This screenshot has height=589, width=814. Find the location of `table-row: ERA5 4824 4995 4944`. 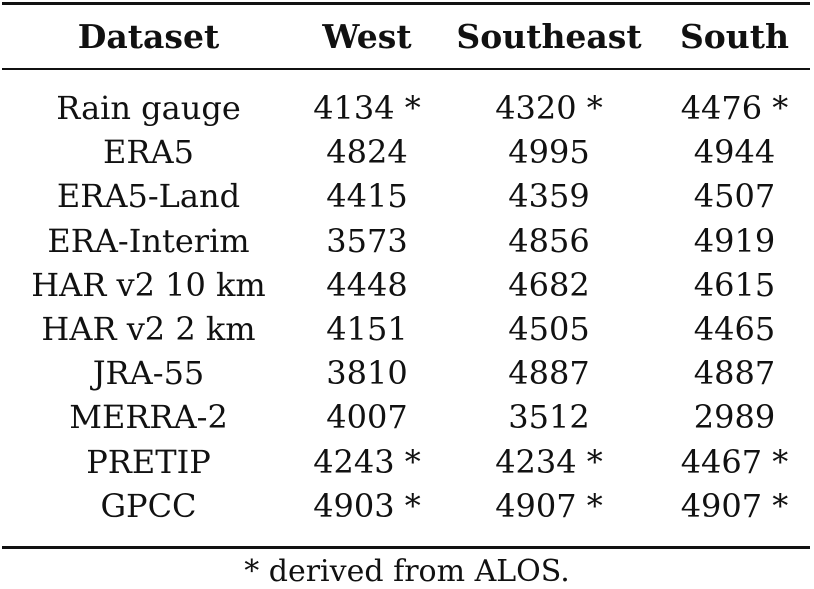

table-row: ERA5 4824 4995 4944 is located at coordinates (406, 152).